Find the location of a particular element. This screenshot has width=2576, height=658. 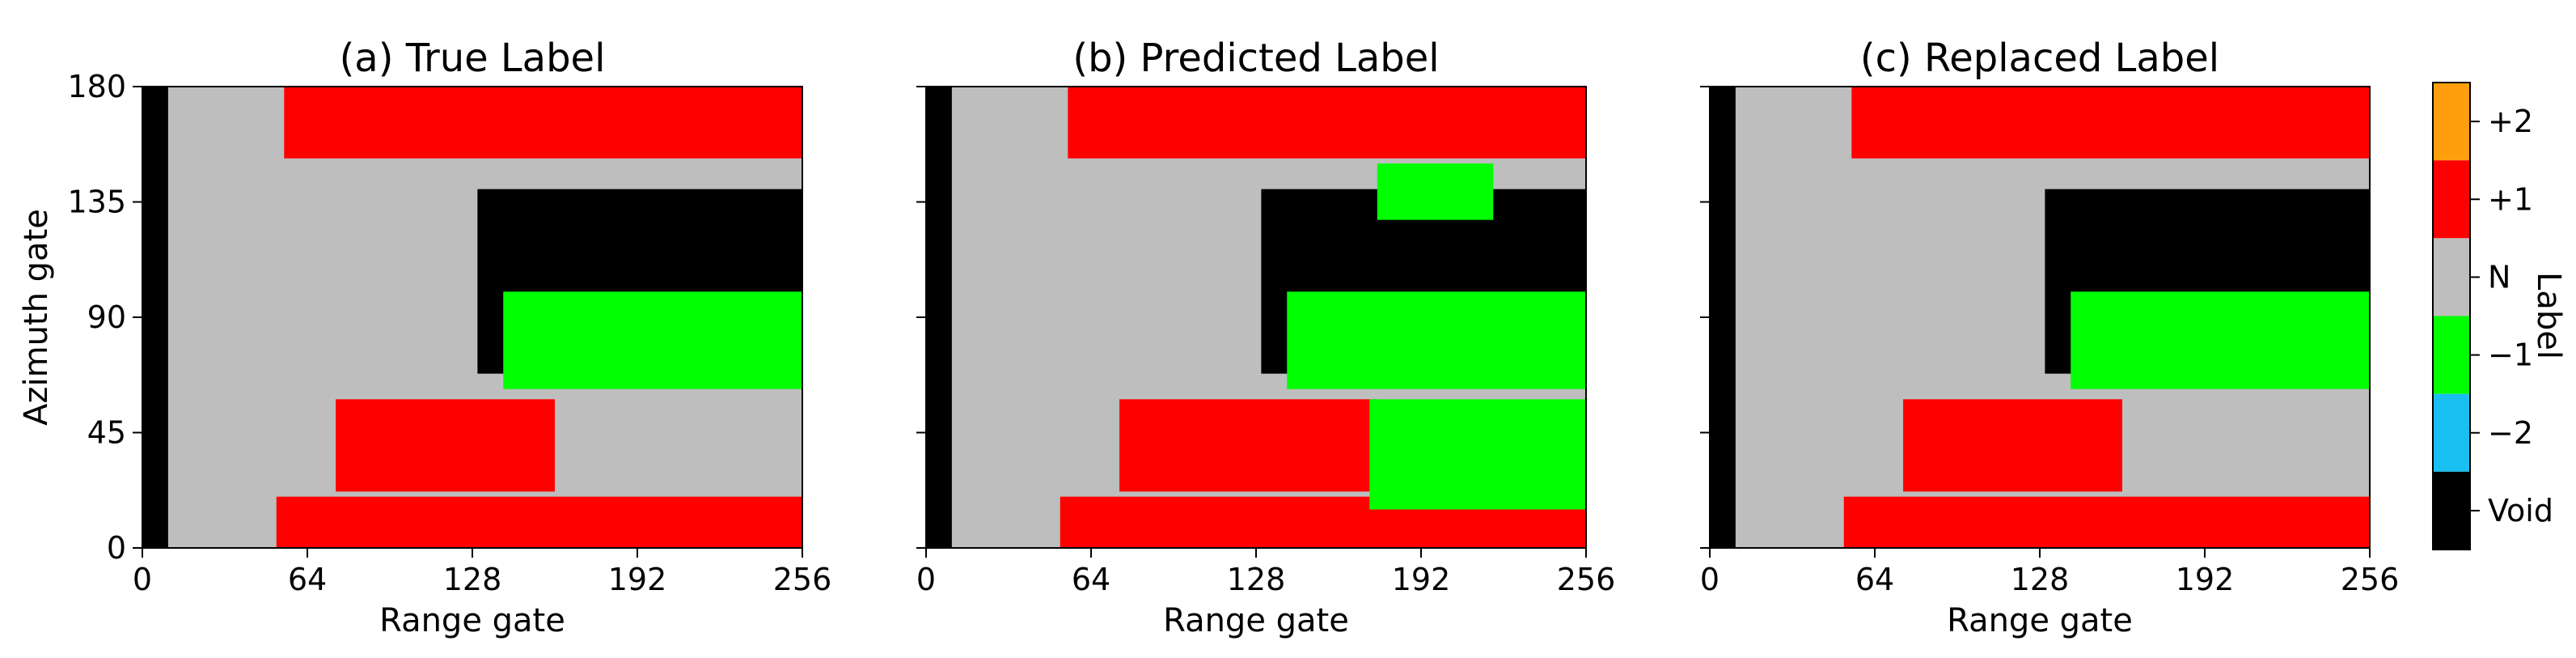

colorbar-label: Label is located at coordinates (2548, 315).